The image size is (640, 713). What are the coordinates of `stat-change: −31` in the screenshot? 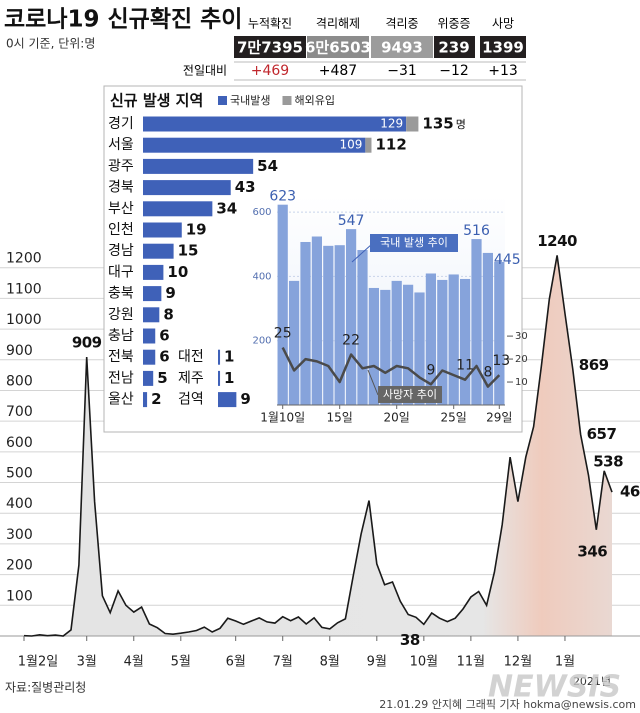 It's located at (402, 71).